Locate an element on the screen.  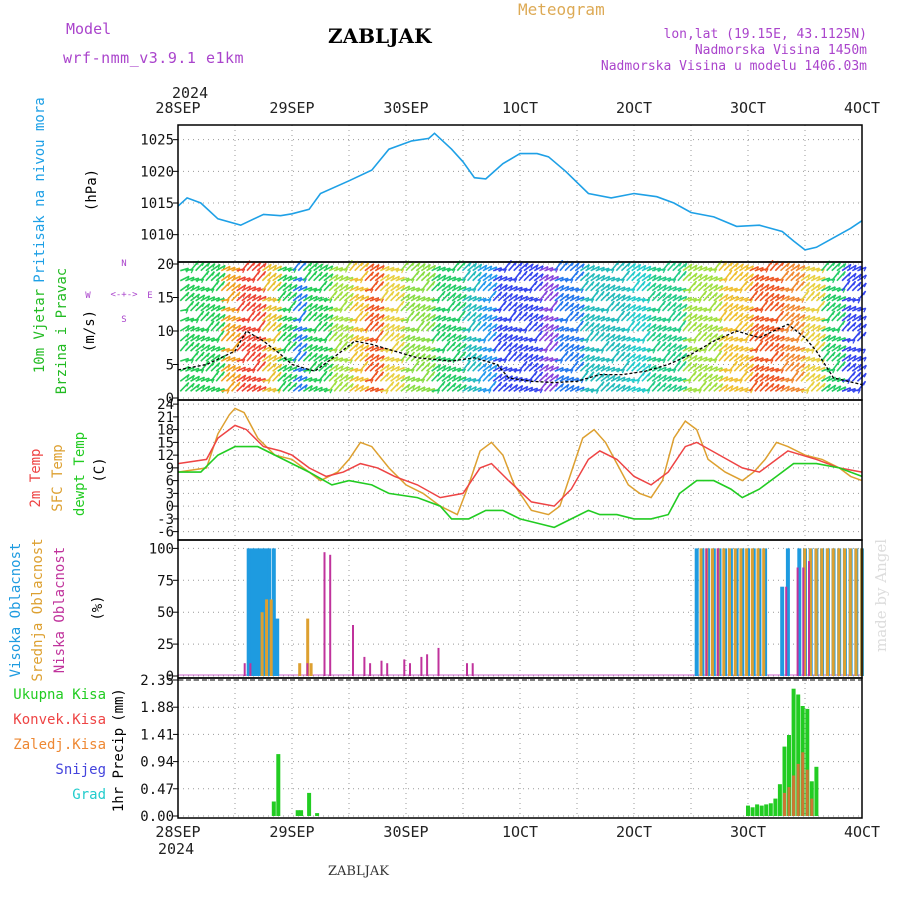
ytick-label: 50 is located at coordinates (165, 613).